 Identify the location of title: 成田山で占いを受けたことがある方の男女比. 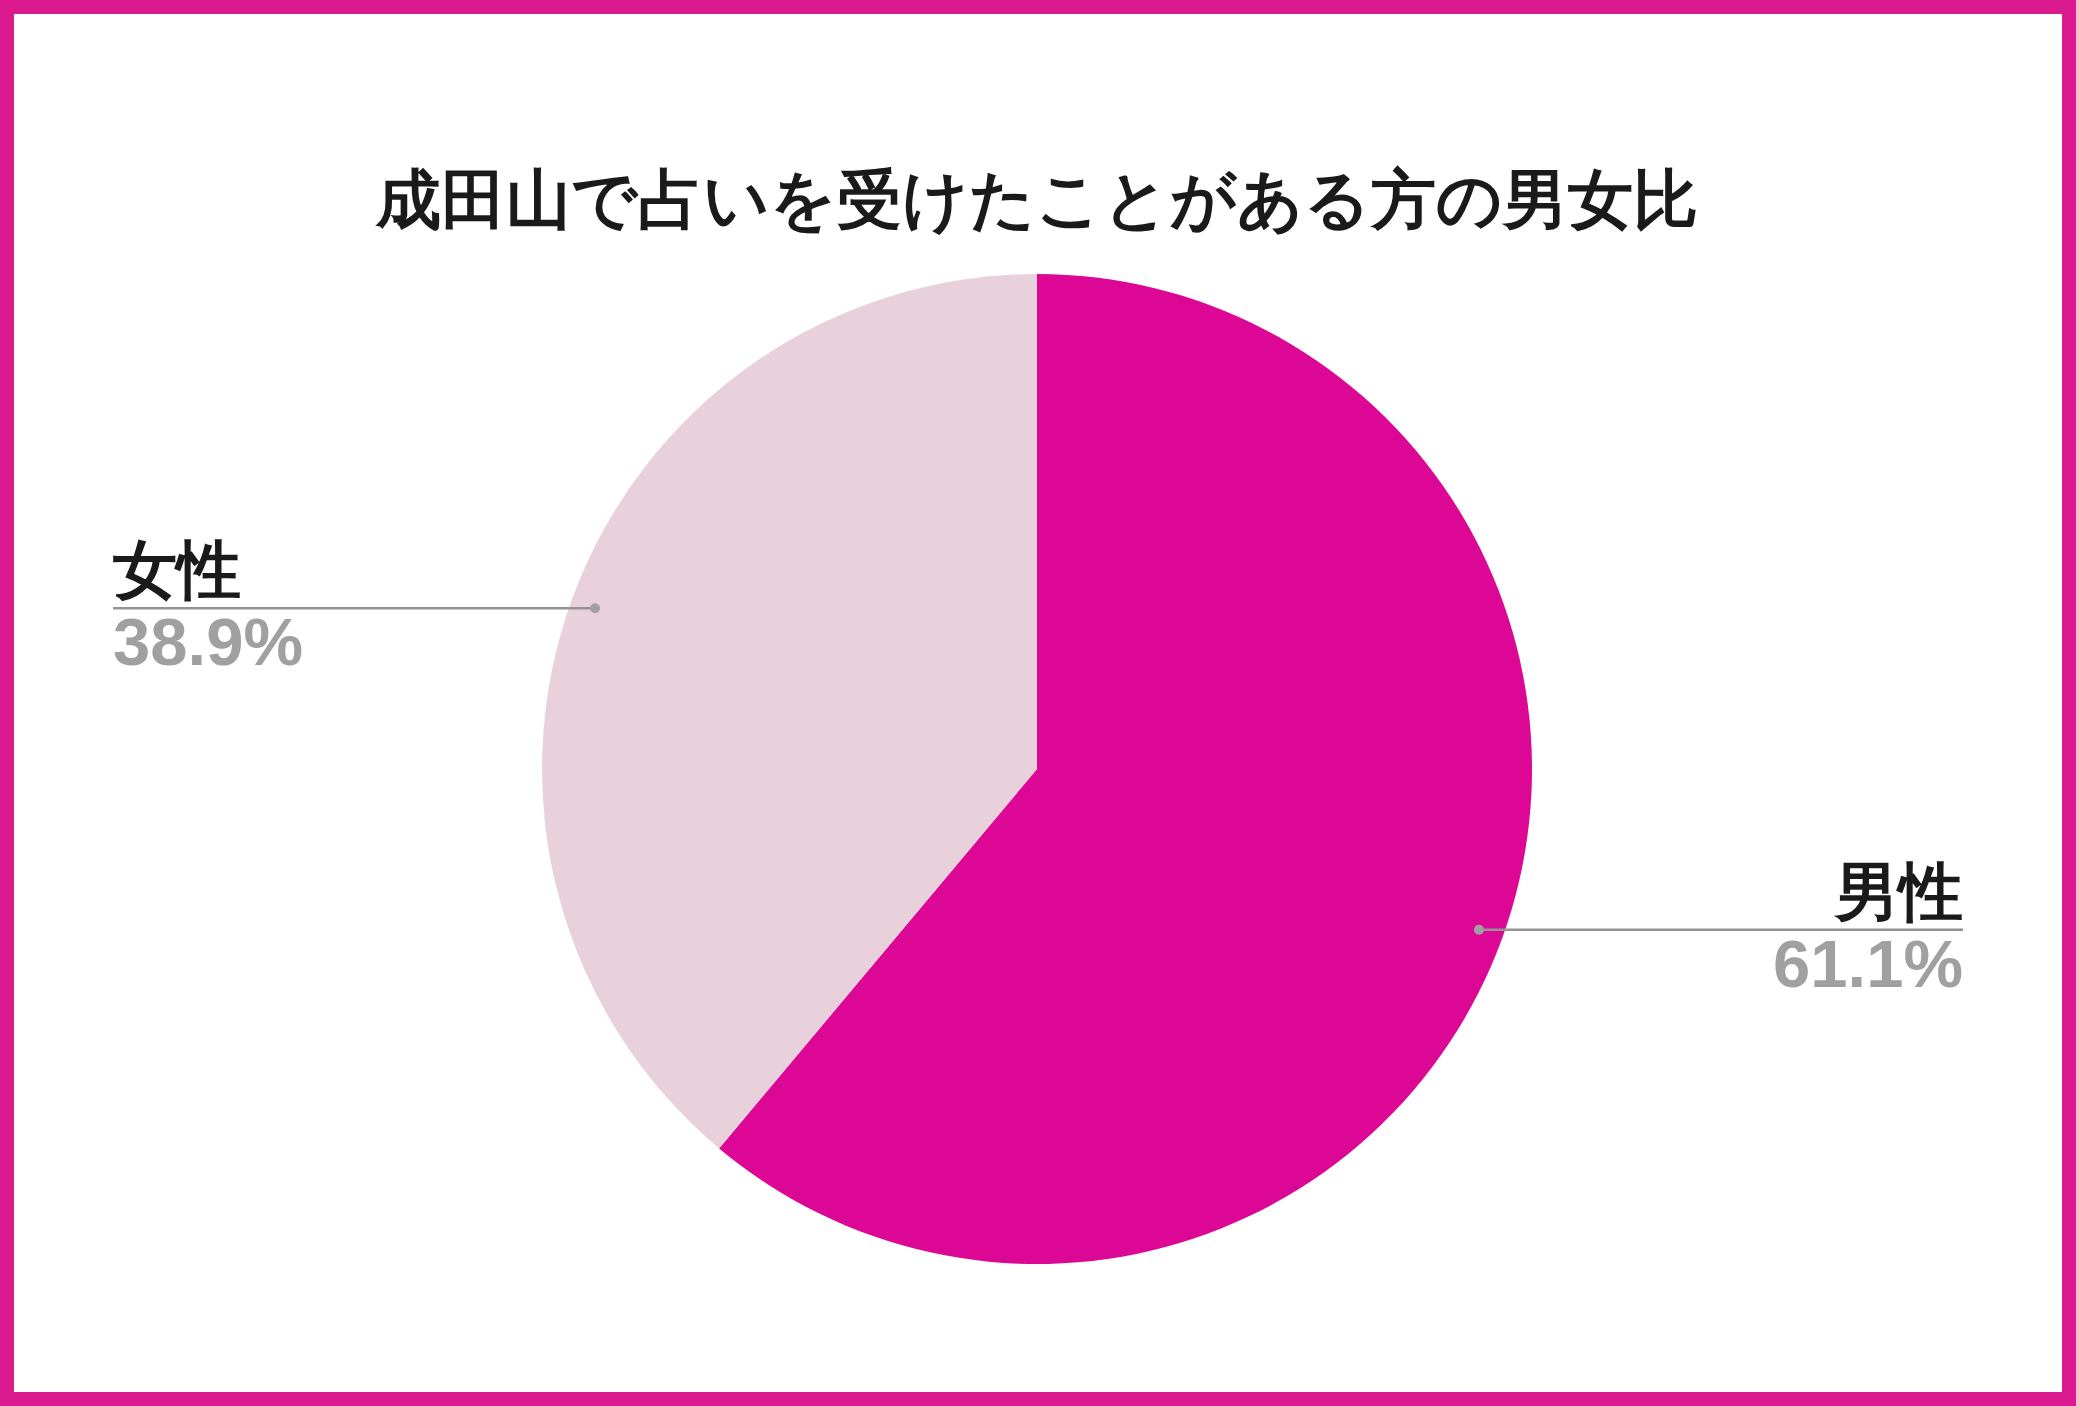
(1037, 199).